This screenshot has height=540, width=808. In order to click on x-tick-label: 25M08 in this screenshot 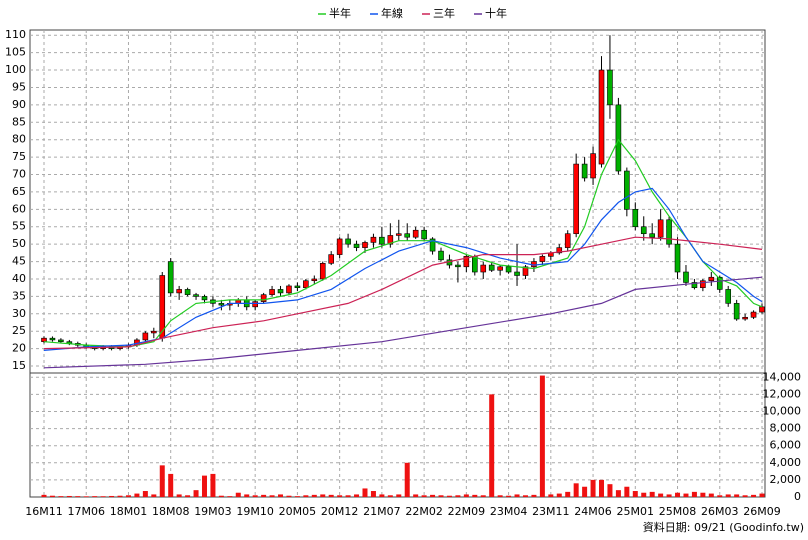, I will do `click(678, 511)`.